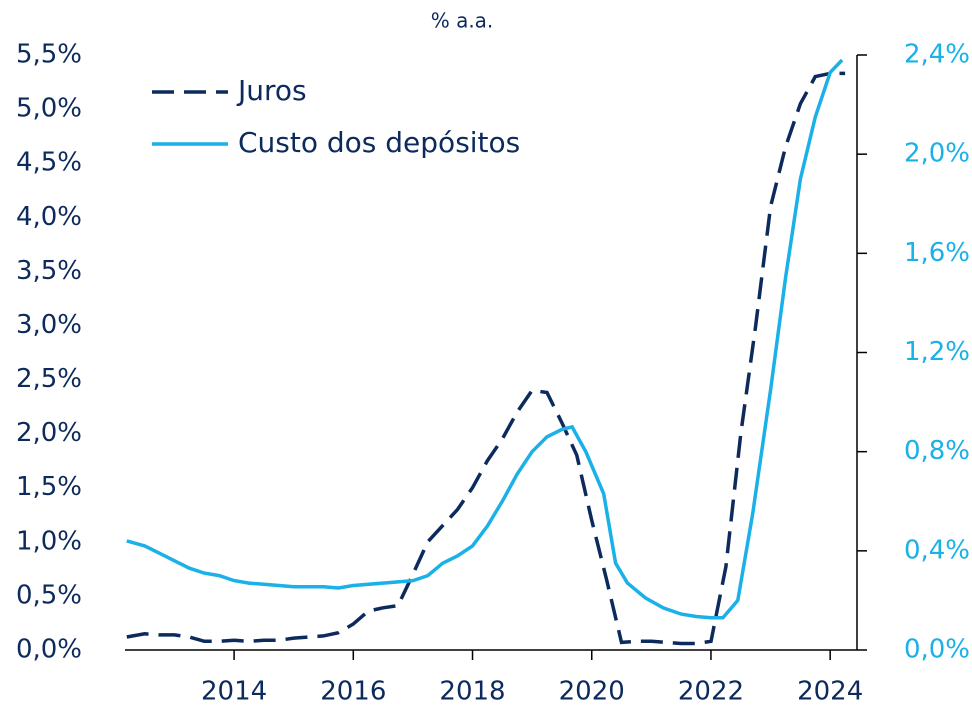 This screenshot has height=713, width=972. I want to click on legend-label: Juros, so click(271, 90).